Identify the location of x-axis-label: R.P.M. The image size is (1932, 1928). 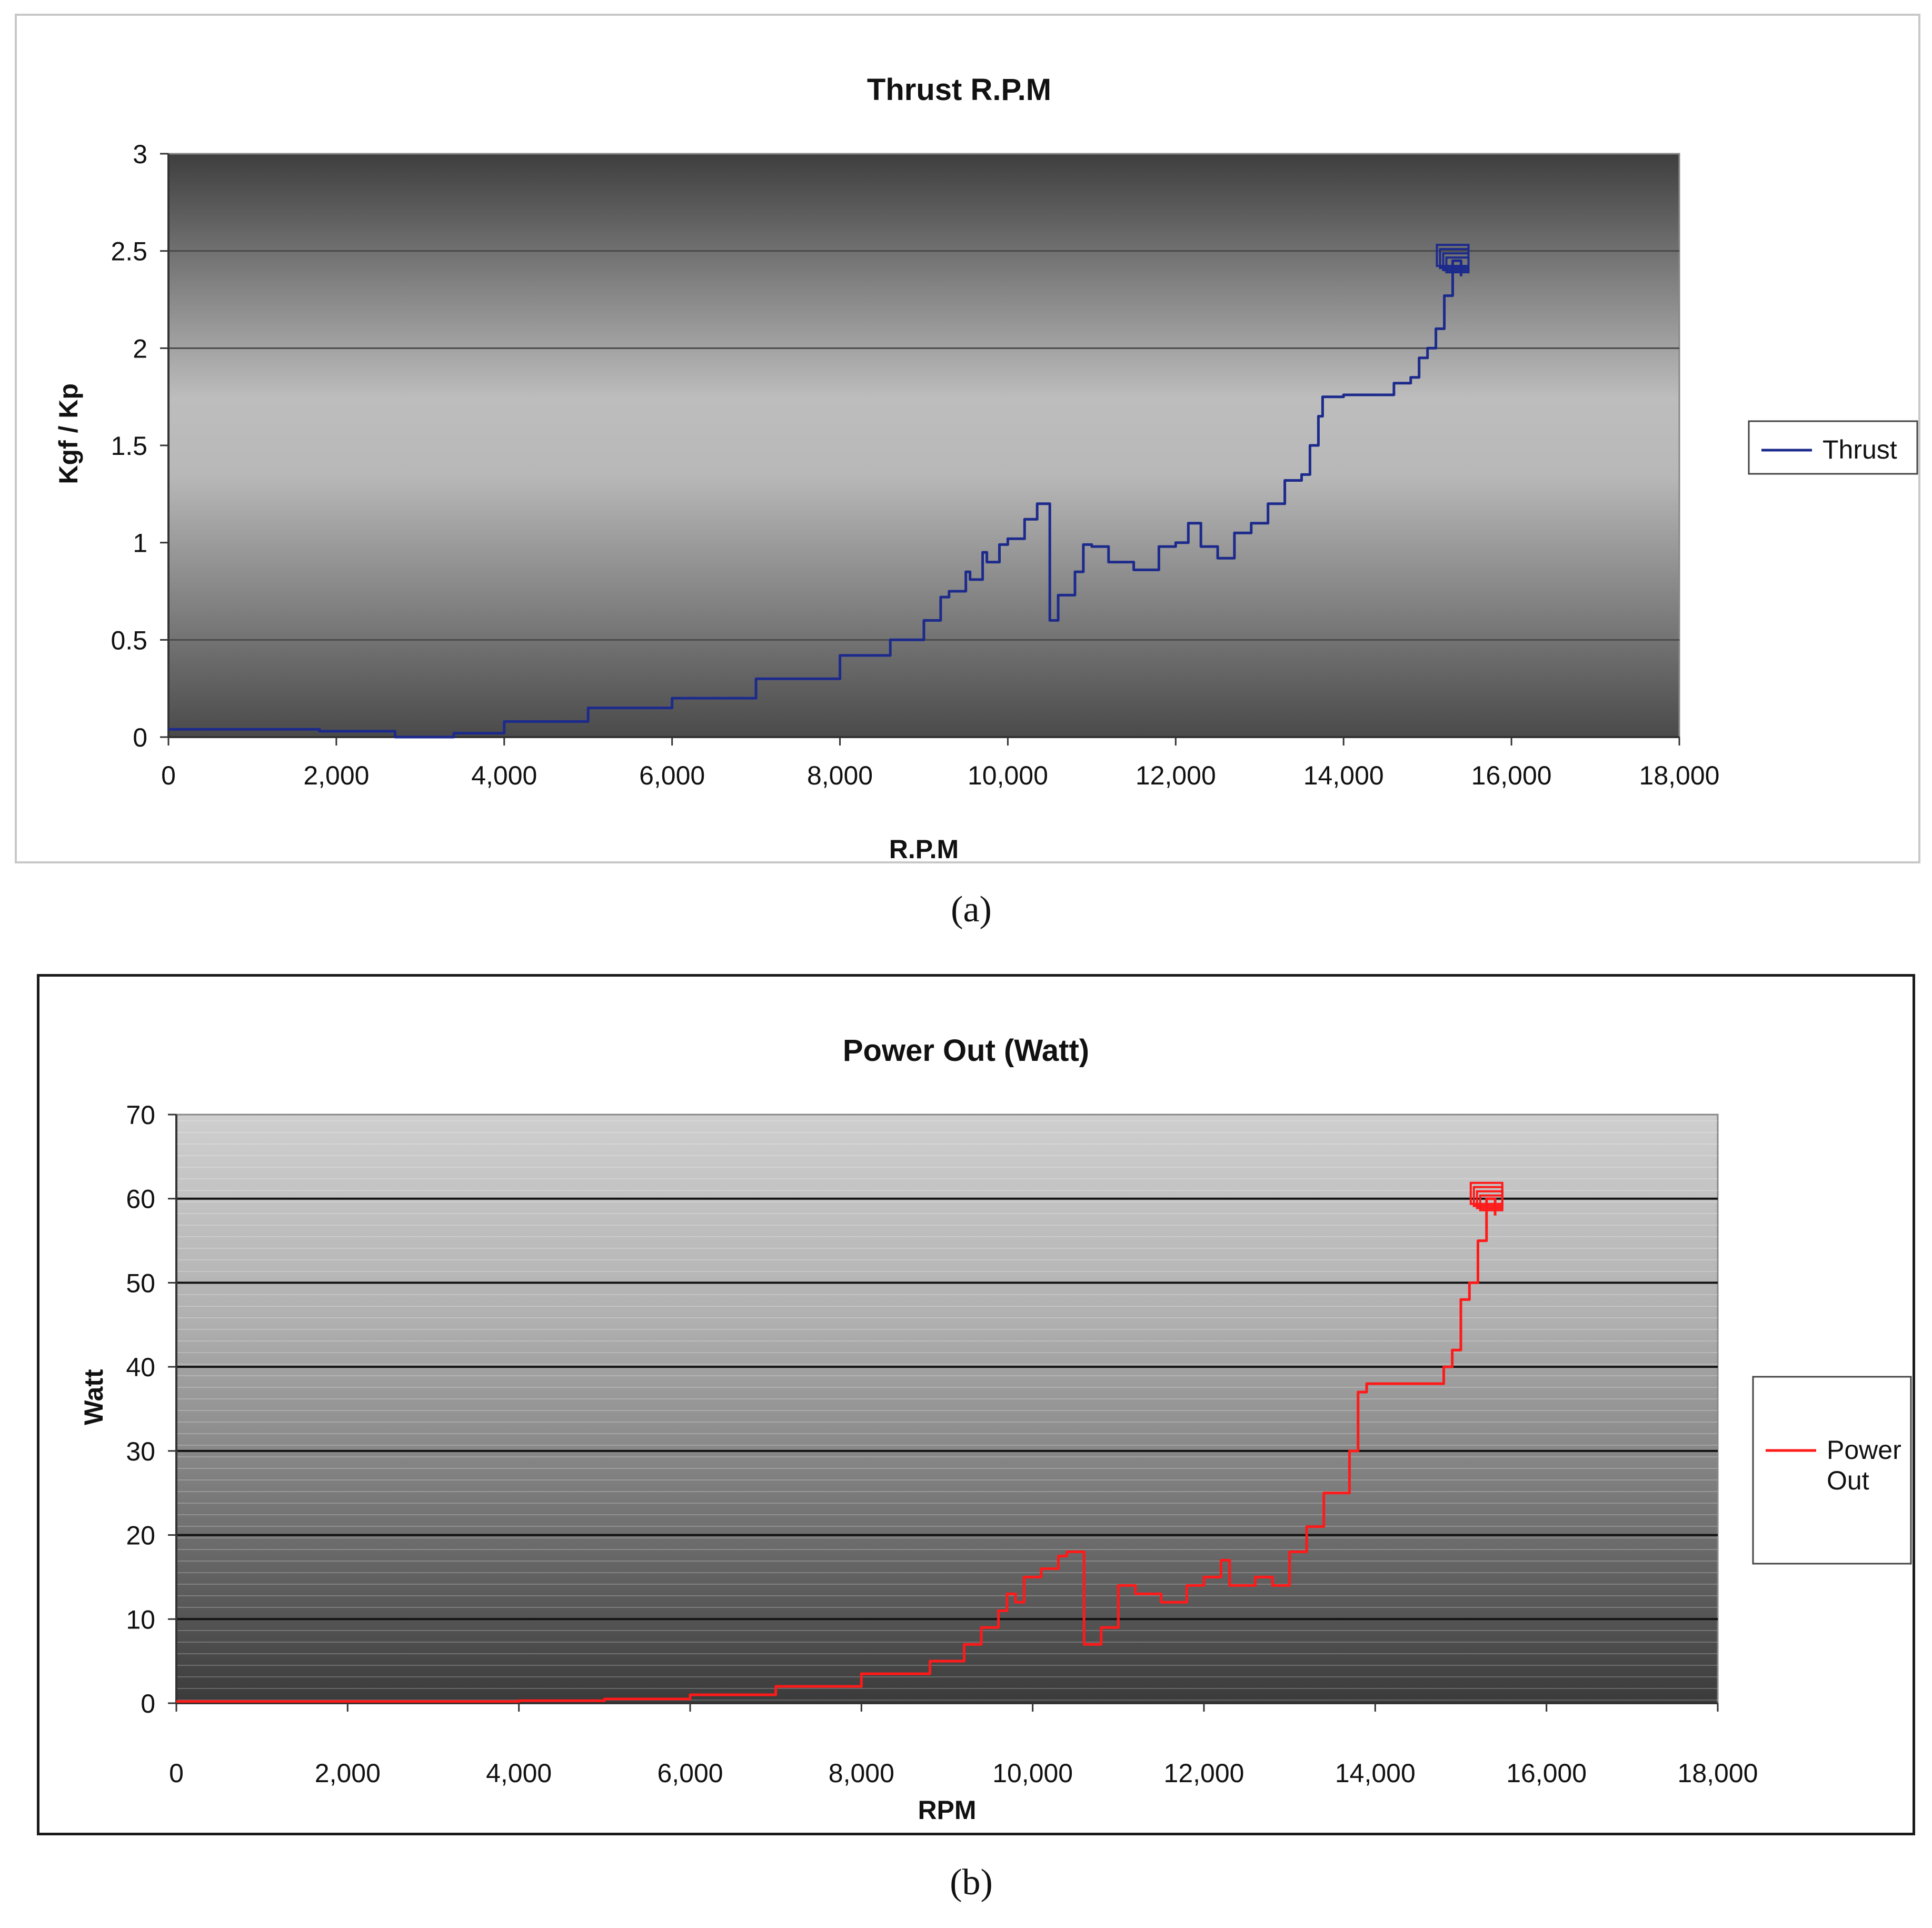
(924, 847).